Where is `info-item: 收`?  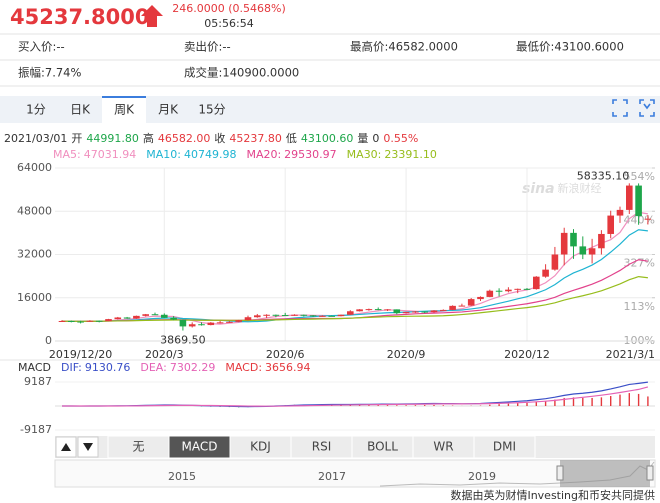
info-item: 收 is located at coordinates (219, 138).